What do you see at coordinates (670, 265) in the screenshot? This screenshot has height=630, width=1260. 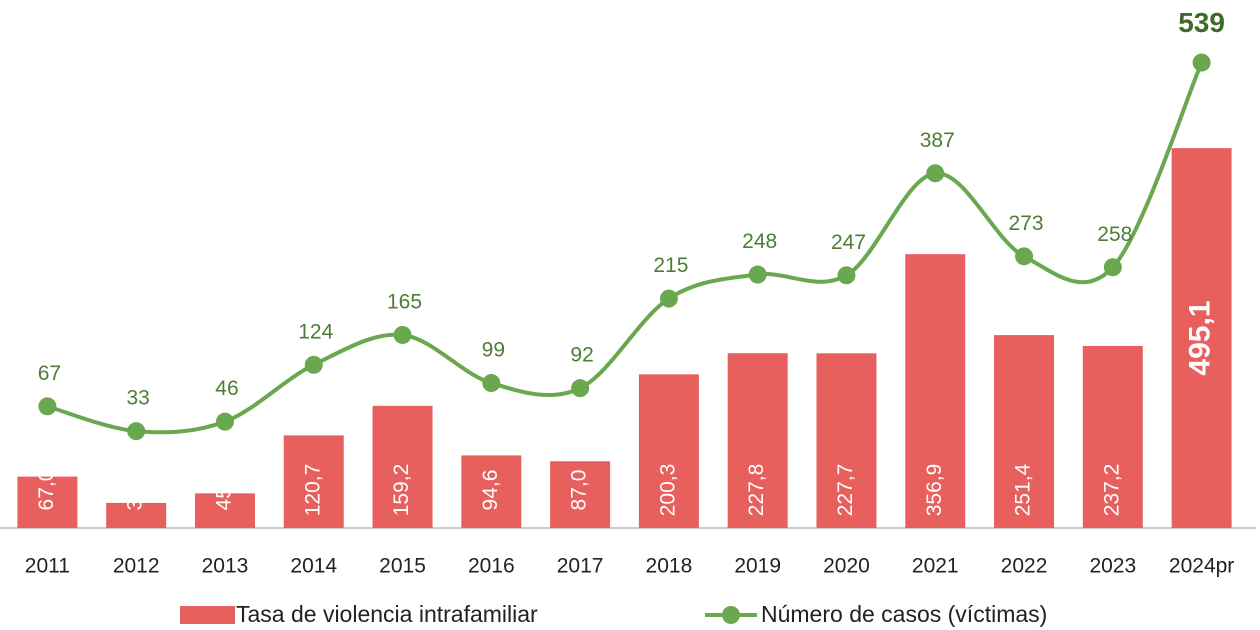 I see `line-value-label: 215` at bounding box center [670, 265].